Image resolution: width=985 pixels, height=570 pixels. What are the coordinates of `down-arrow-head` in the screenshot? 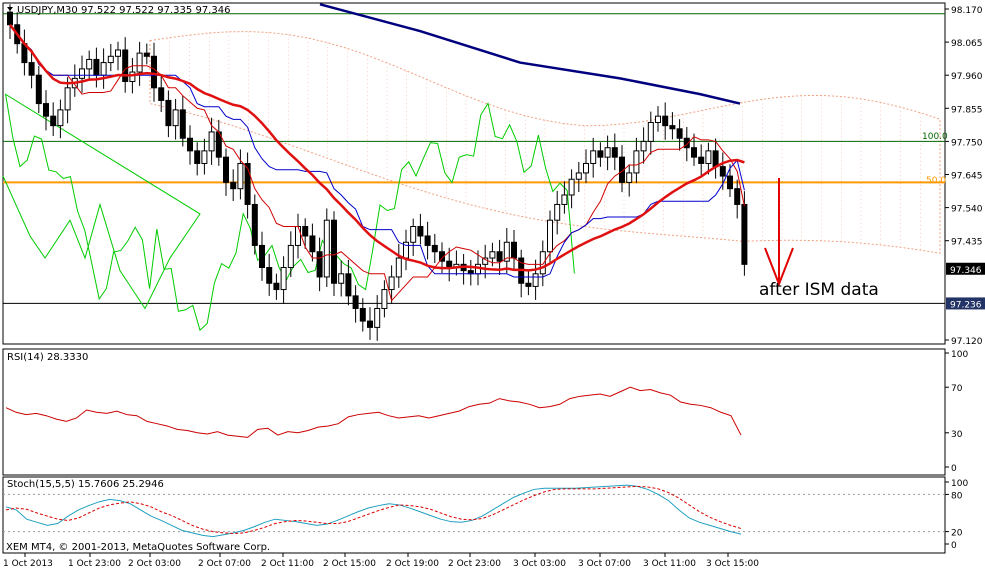 It's located at (779, 267).